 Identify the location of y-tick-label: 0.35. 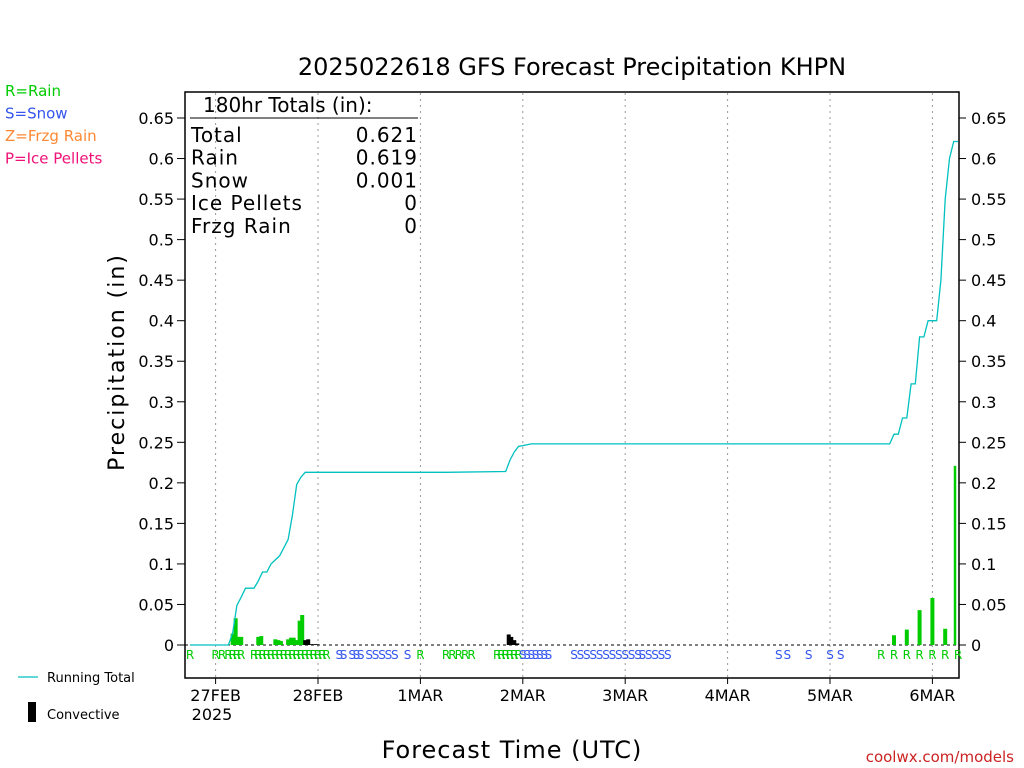
(156, 361).